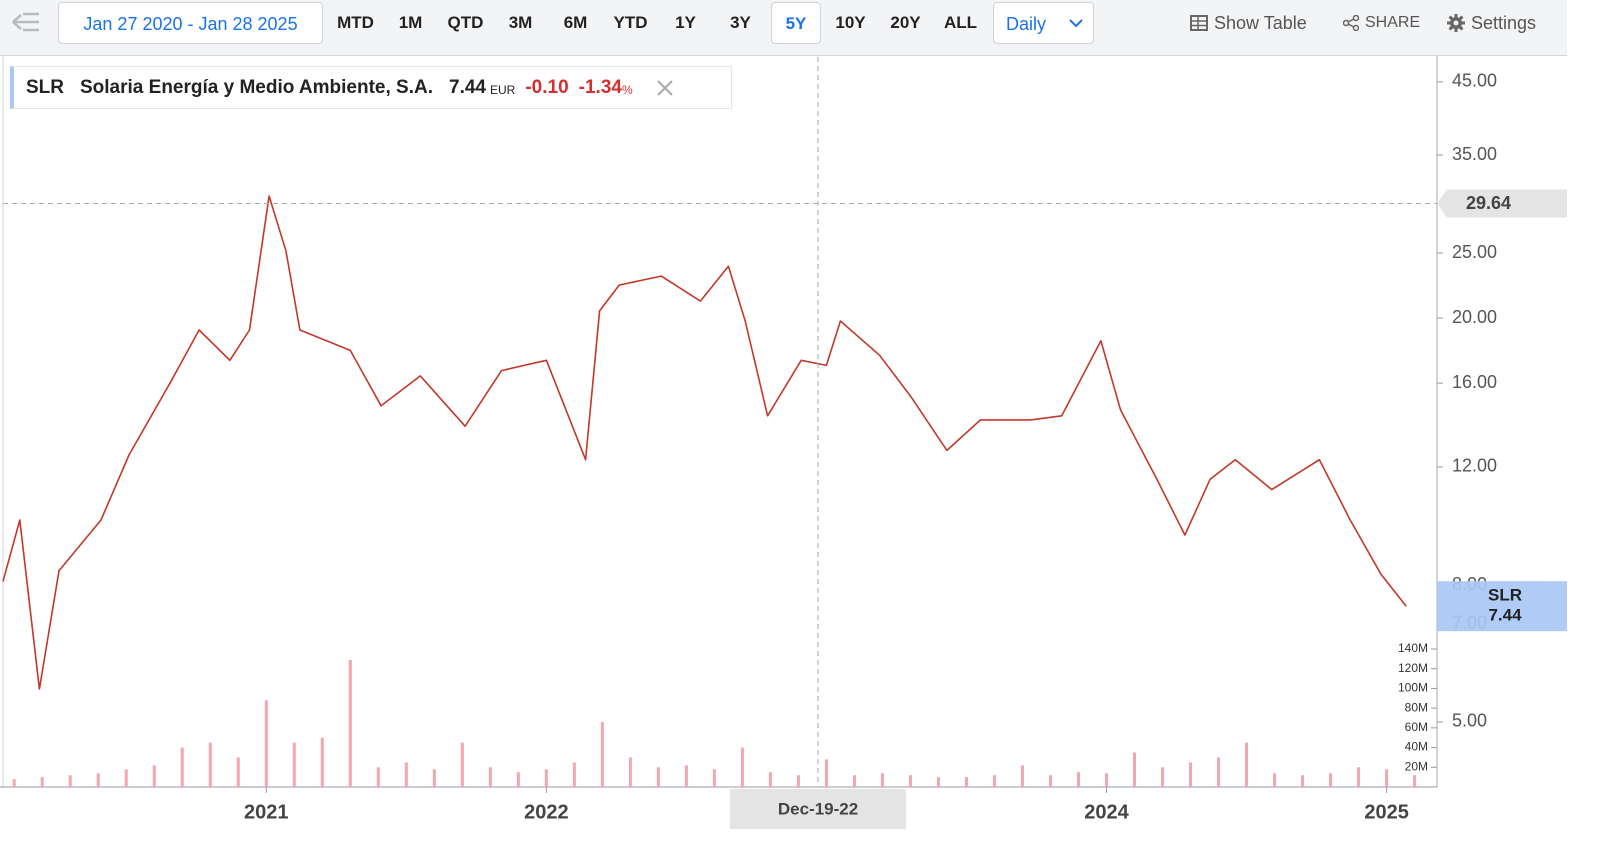 The image size is (1603, 845). What do you see at coordinates (575, 22) in the screenshot?
I see `range-button: 6M` at bounding box center [575, 22].